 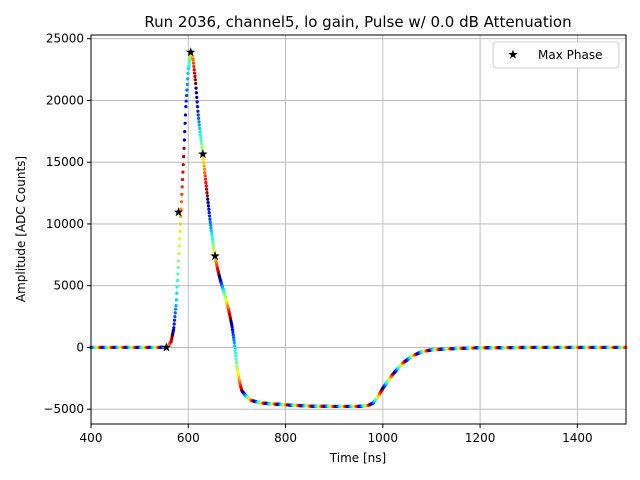 I want to click on x-tick-label: 1000, so click(x=383, y=438).